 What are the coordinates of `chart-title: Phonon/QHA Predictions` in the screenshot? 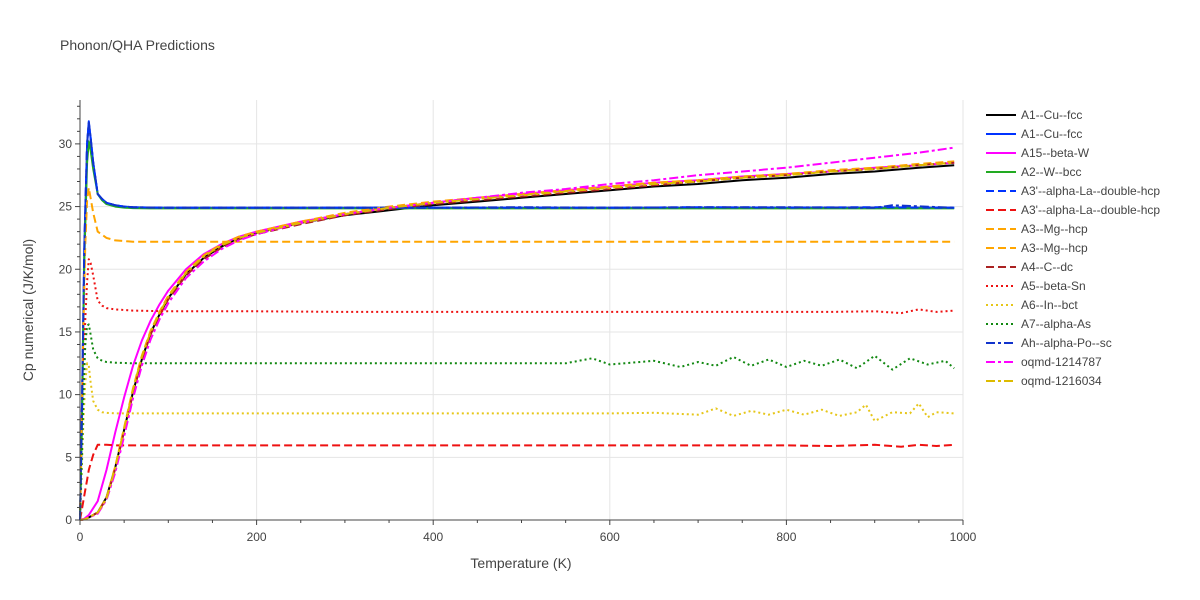 It's located at (137, 45).